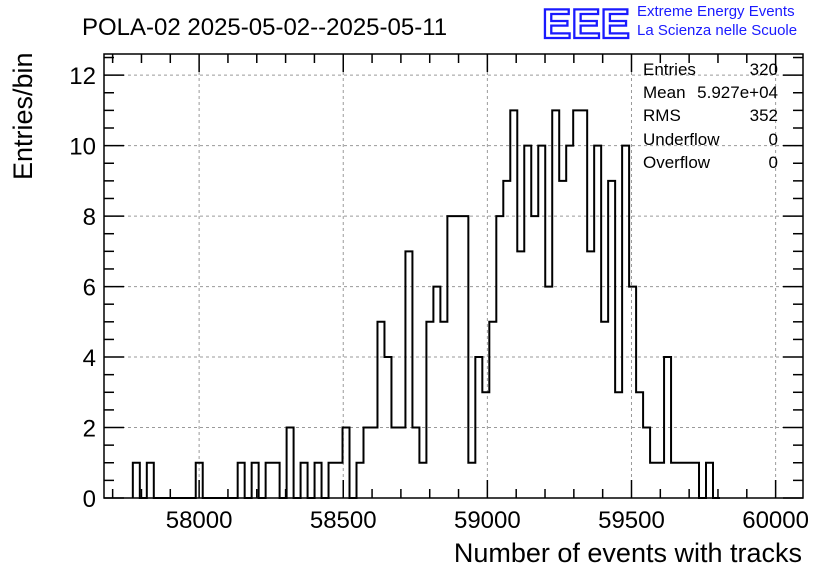 The height and width of the screenshot is (572, 836). Describe the element at coordinates (716, 11) in the screenshot. I see `logo-line-1: Extreme Energy Events` at that location.